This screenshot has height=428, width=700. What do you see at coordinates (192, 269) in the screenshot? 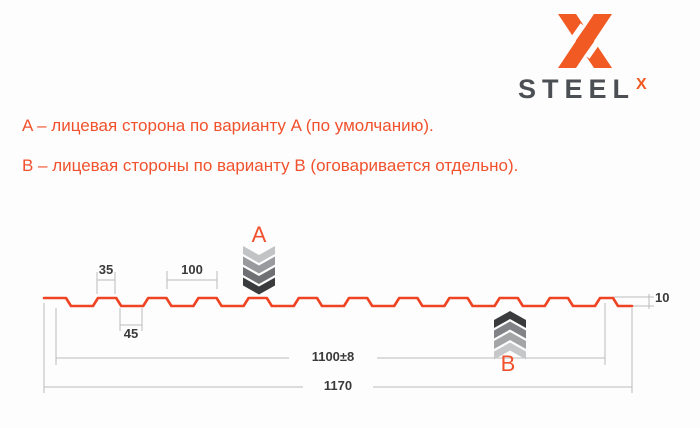
I see `dim-label-rib-pitch: 100` at bounding box center [192, 269].